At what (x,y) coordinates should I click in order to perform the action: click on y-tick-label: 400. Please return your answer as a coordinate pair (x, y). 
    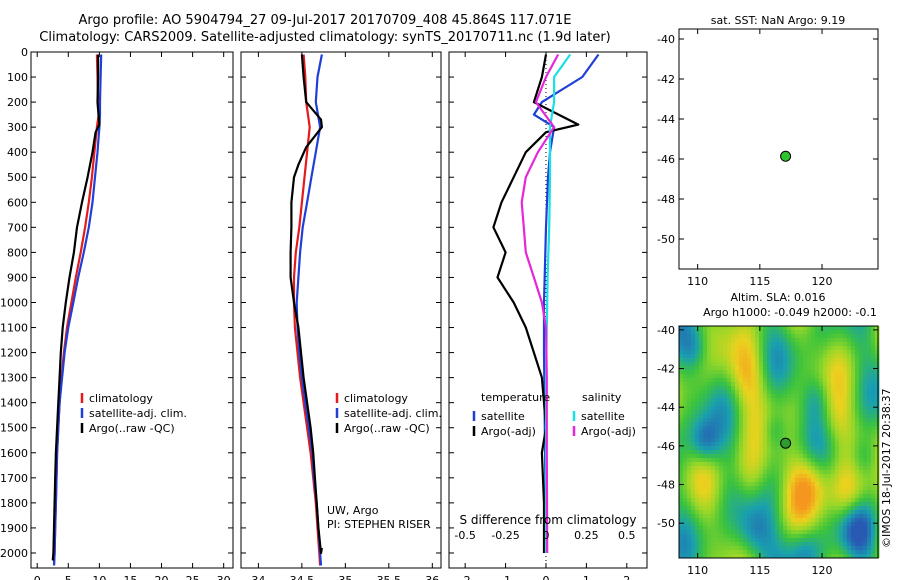
    Looking at the image, I should click on (17, 152).